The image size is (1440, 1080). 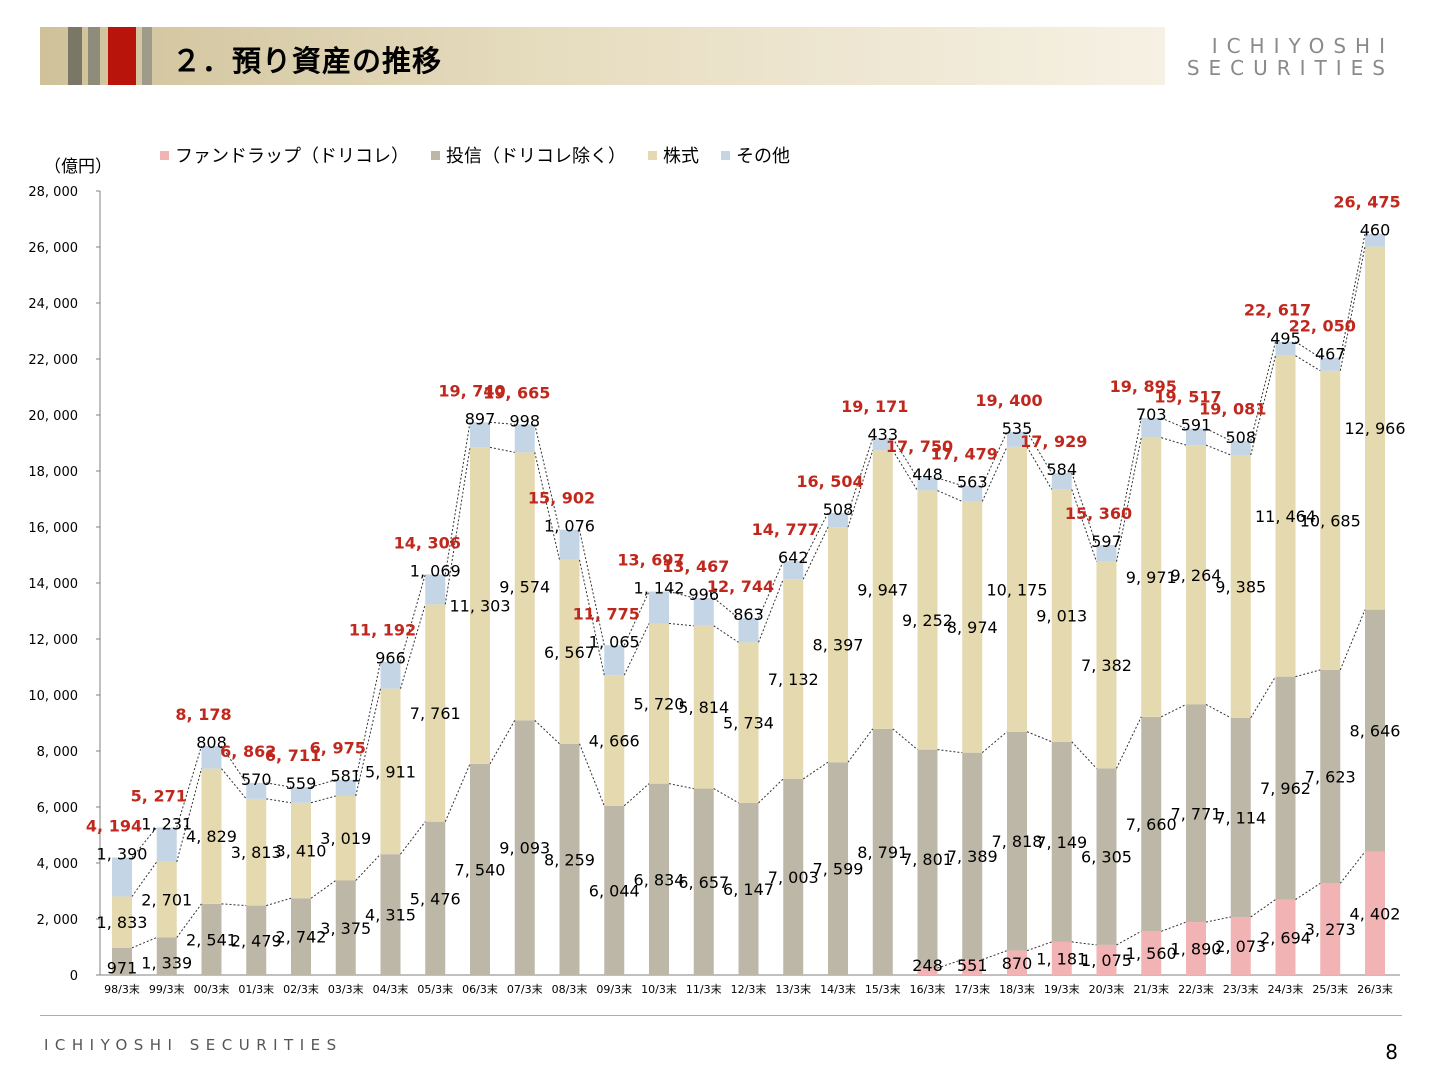 What do you see at coordinates (919, 446) in the screenshot?
I see `total-data-label: 17, 750` at bounding box center [919, 446].